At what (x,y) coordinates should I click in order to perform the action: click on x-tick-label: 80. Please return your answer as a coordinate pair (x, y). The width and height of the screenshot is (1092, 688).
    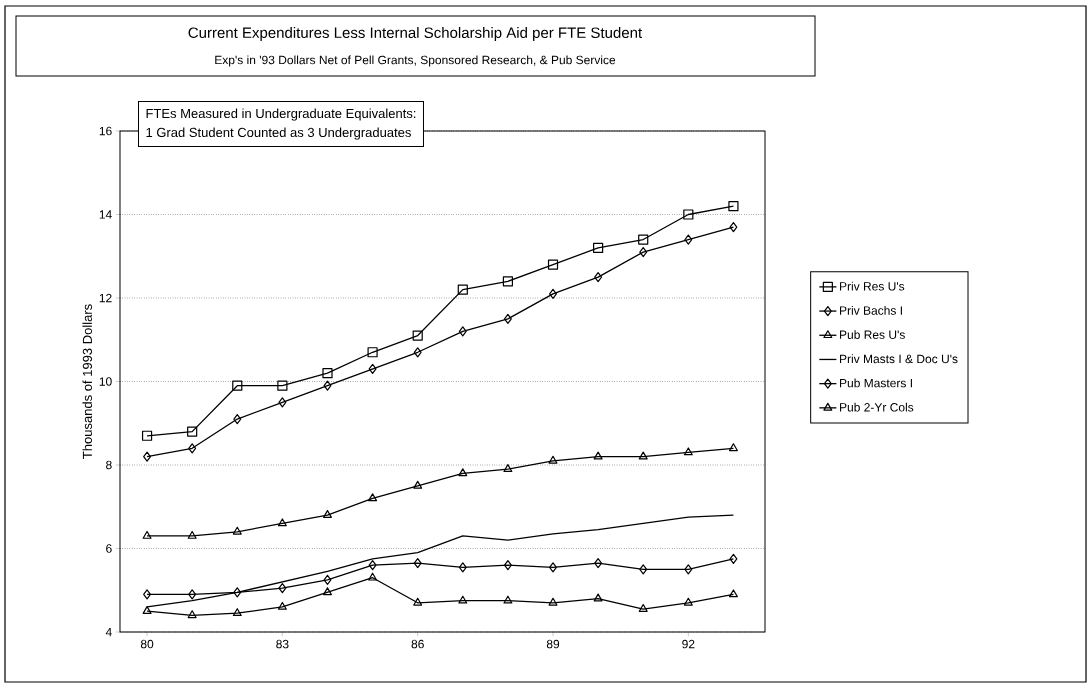
    Looking at the image, I should click on (147, 644).